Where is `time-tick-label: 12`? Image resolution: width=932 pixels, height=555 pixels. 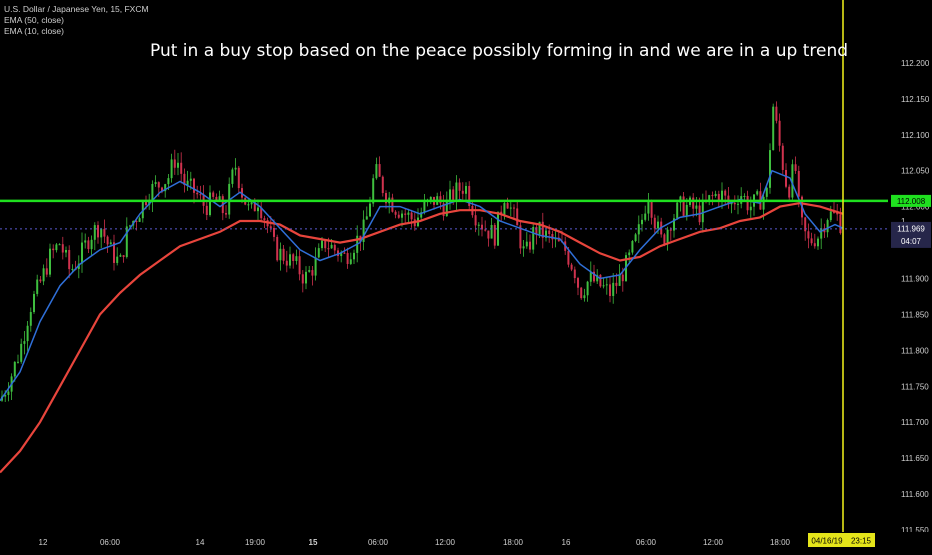 time-tick-label: 12 is located at coordinates (43, 542).